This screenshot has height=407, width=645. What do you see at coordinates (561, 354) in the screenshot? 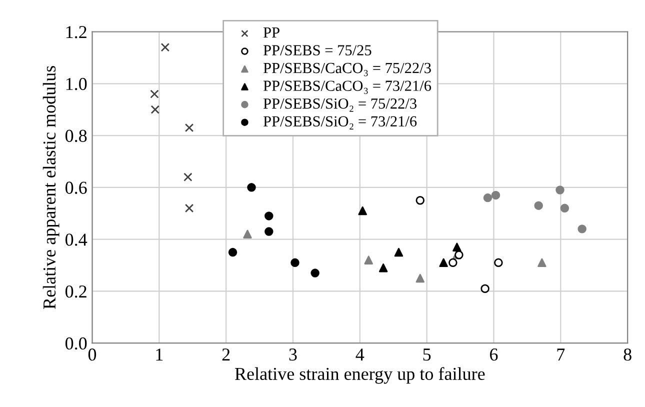
I see `x-tick-label: 7` at bounding box center [561, 354].